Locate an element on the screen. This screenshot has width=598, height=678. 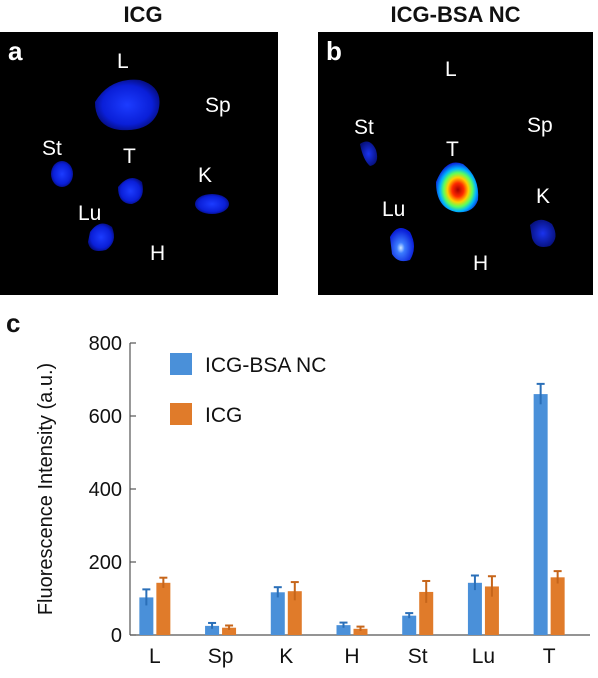
label-tumor-b: T is located at coordinates (452, 149).